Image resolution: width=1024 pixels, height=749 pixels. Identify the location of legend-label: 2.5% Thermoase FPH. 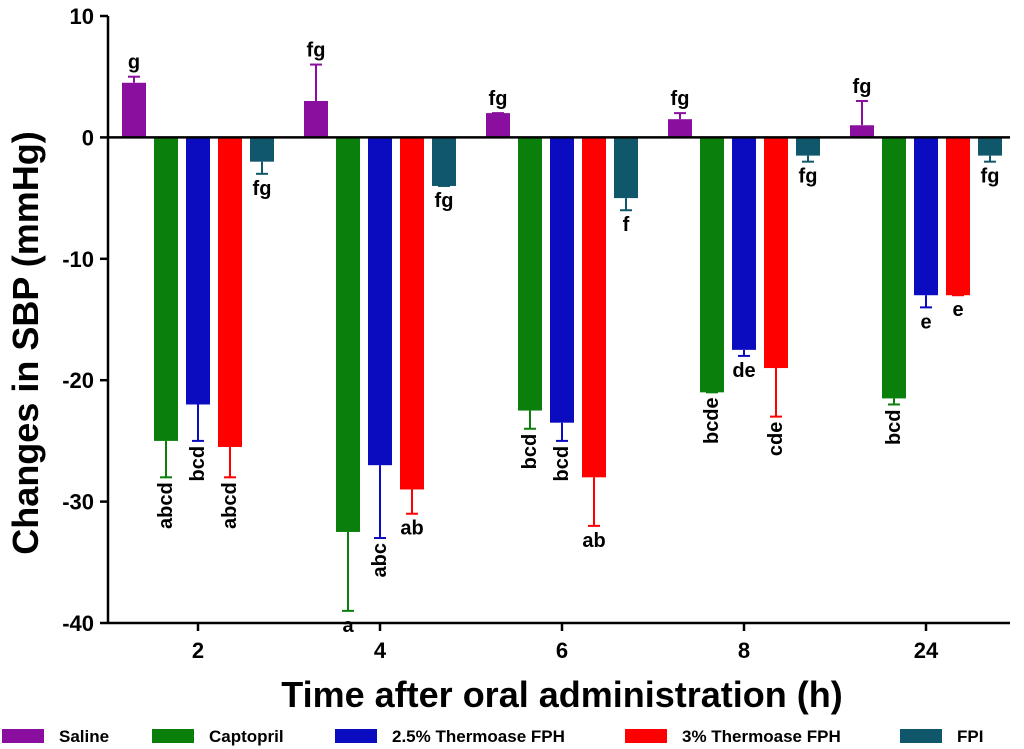
(478, 736).